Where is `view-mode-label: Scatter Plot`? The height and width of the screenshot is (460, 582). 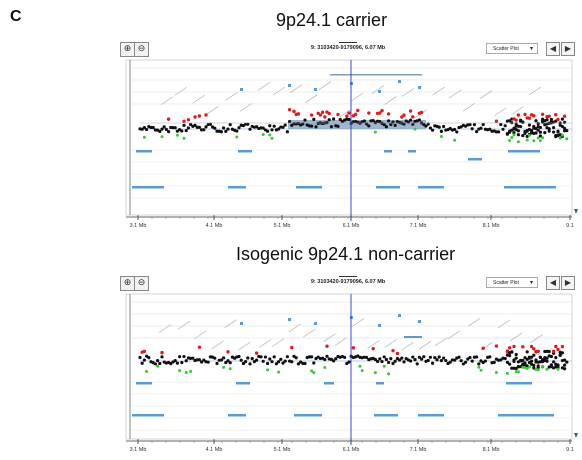
view-mode-label: Scatter Plot is located at coordinates (506, 49).